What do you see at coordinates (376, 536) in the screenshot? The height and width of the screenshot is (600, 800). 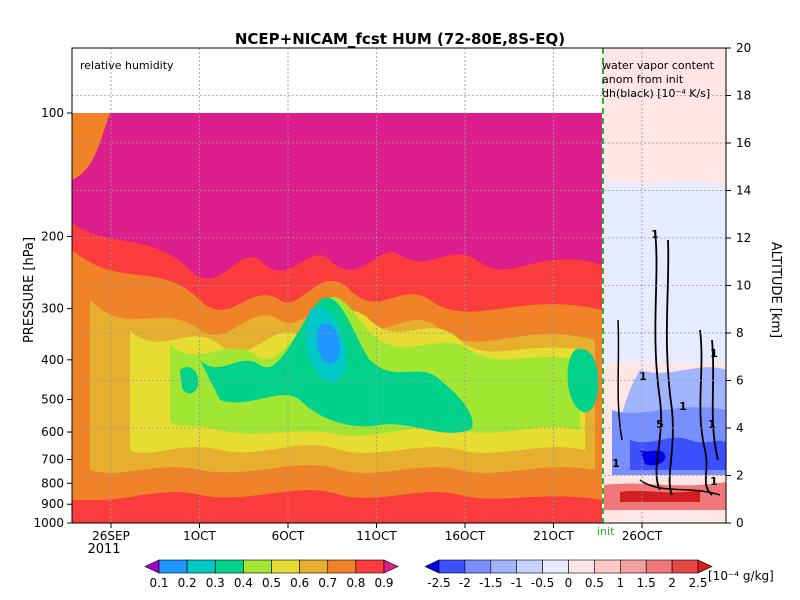 I see `time-tick-label: 11OCT` at bounding box center [376, 536].